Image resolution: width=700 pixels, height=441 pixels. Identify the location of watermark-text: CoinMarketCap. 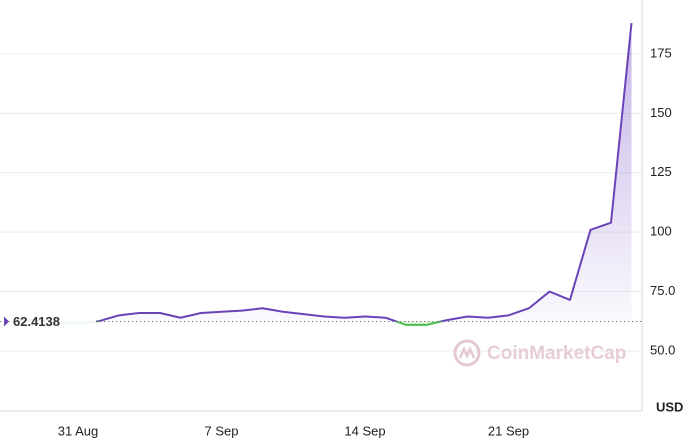
(556, 353).